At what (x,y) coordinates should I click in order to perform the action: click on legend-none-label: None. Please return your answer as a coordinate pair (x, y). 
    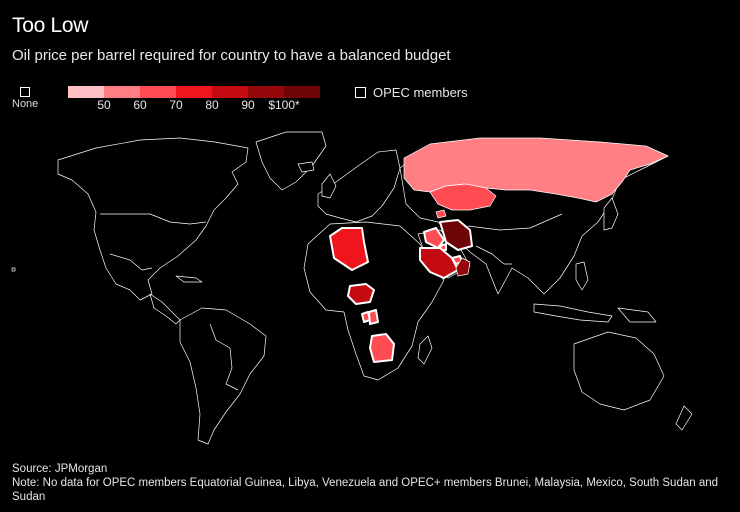
    Looking at the image, I should click on (25, 104).